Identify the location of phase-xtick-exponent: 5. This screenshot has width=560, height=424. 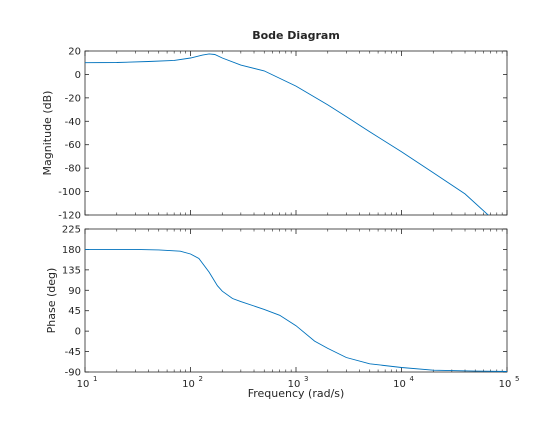
(517, 379).